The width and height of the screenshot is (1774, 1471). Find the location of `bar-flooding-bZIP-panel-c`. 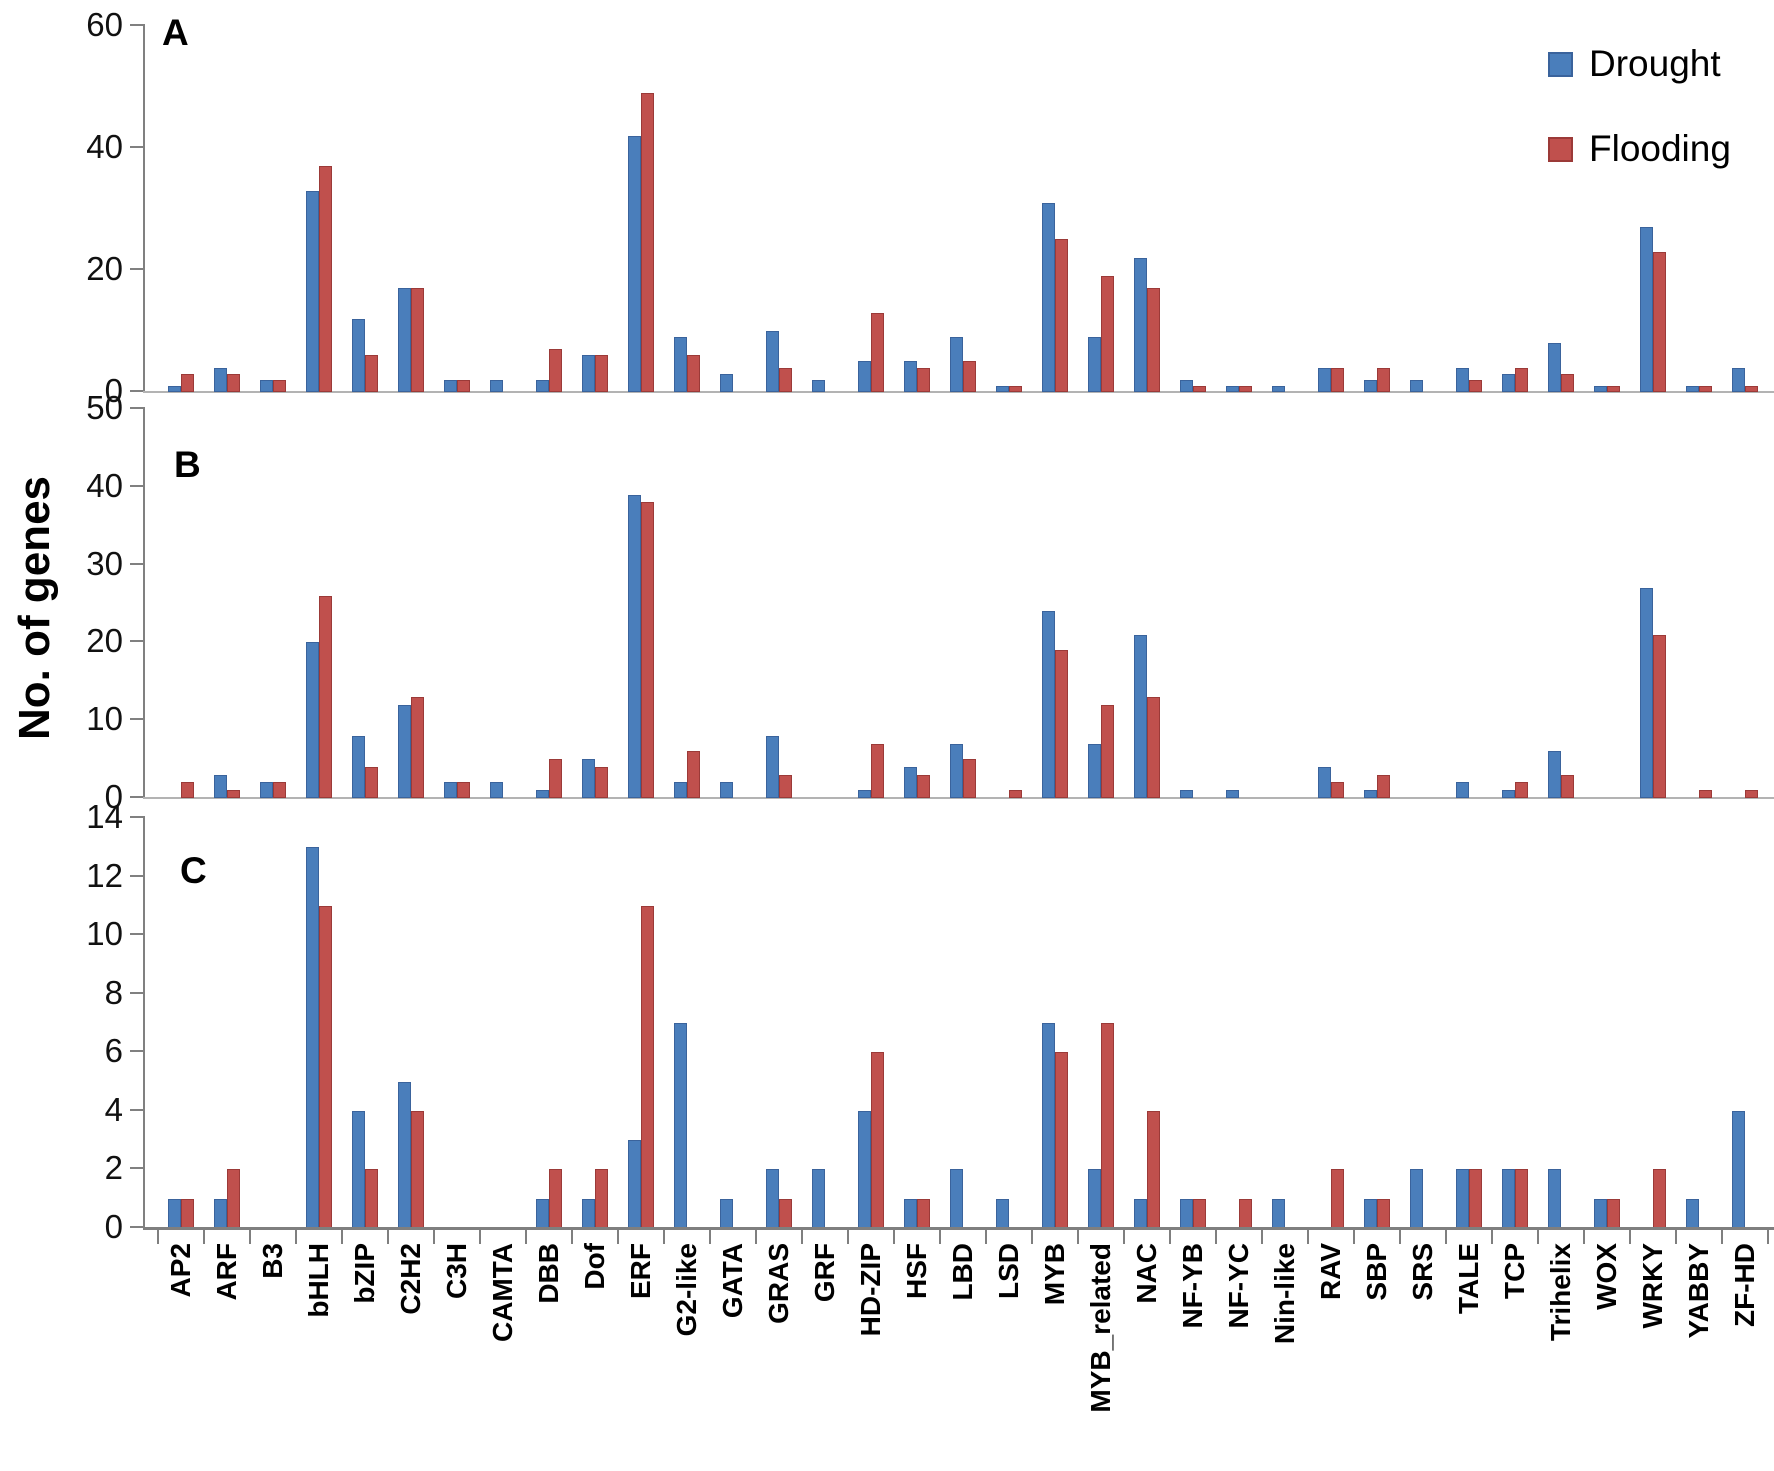

bar-flooding-bZIP-panel-c is located at coordinates (371, 1198).